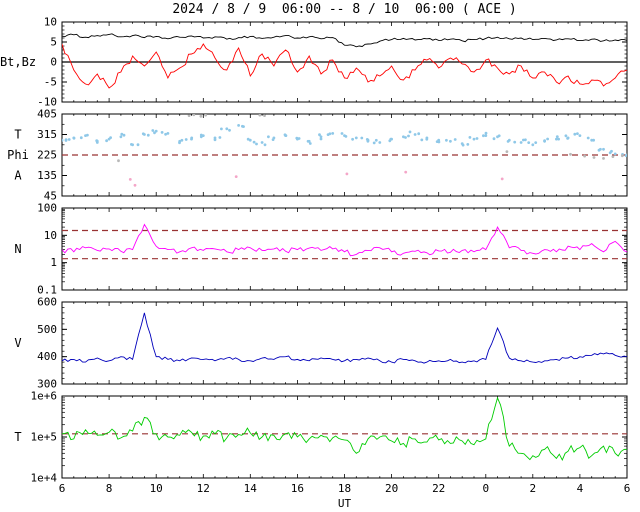  I want to click on x-axis-title: UT, so click(345, 503).